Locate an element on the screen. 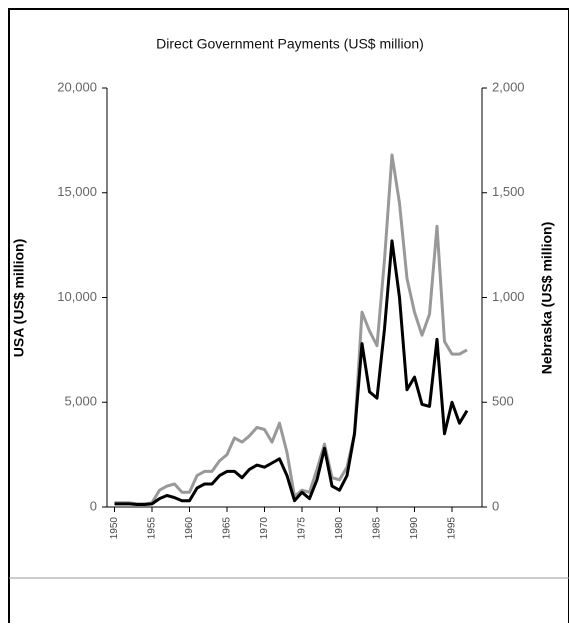 This screenshot has height=628, width=569. y-tick-label: 15,000 is located at coordinates (77, 191).